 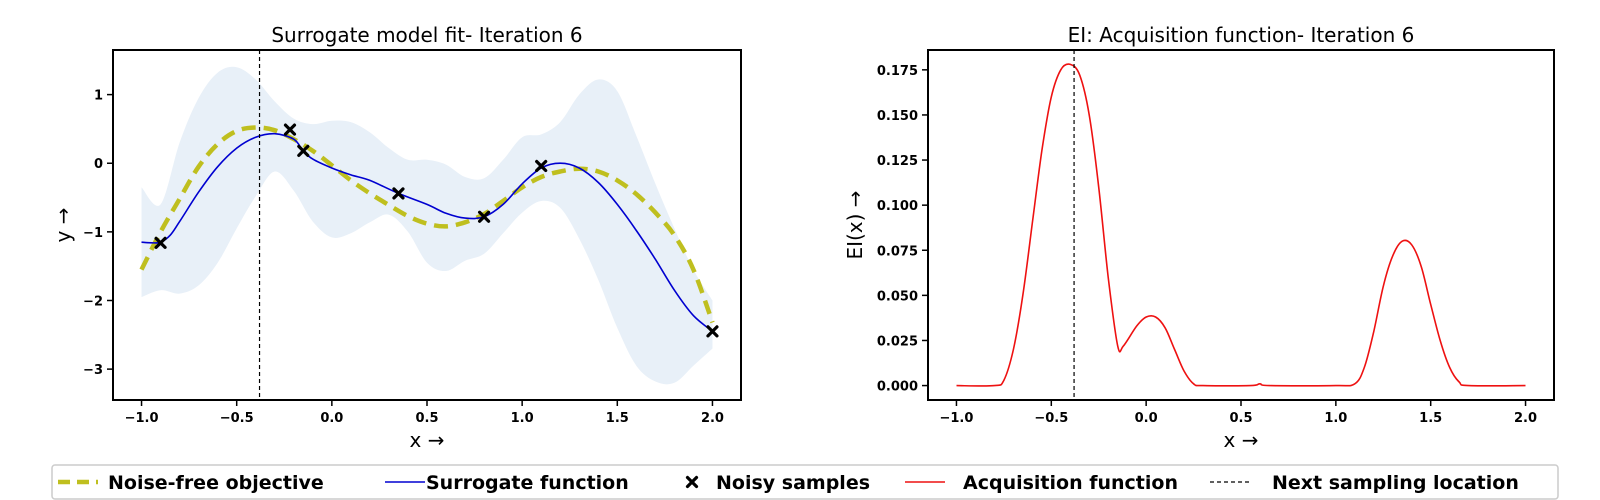 What do you see at coordinates (897, 206) in the screenshot?
I see `acquisition-y-tick-label: 0.100` at bounding box center [897, 206].